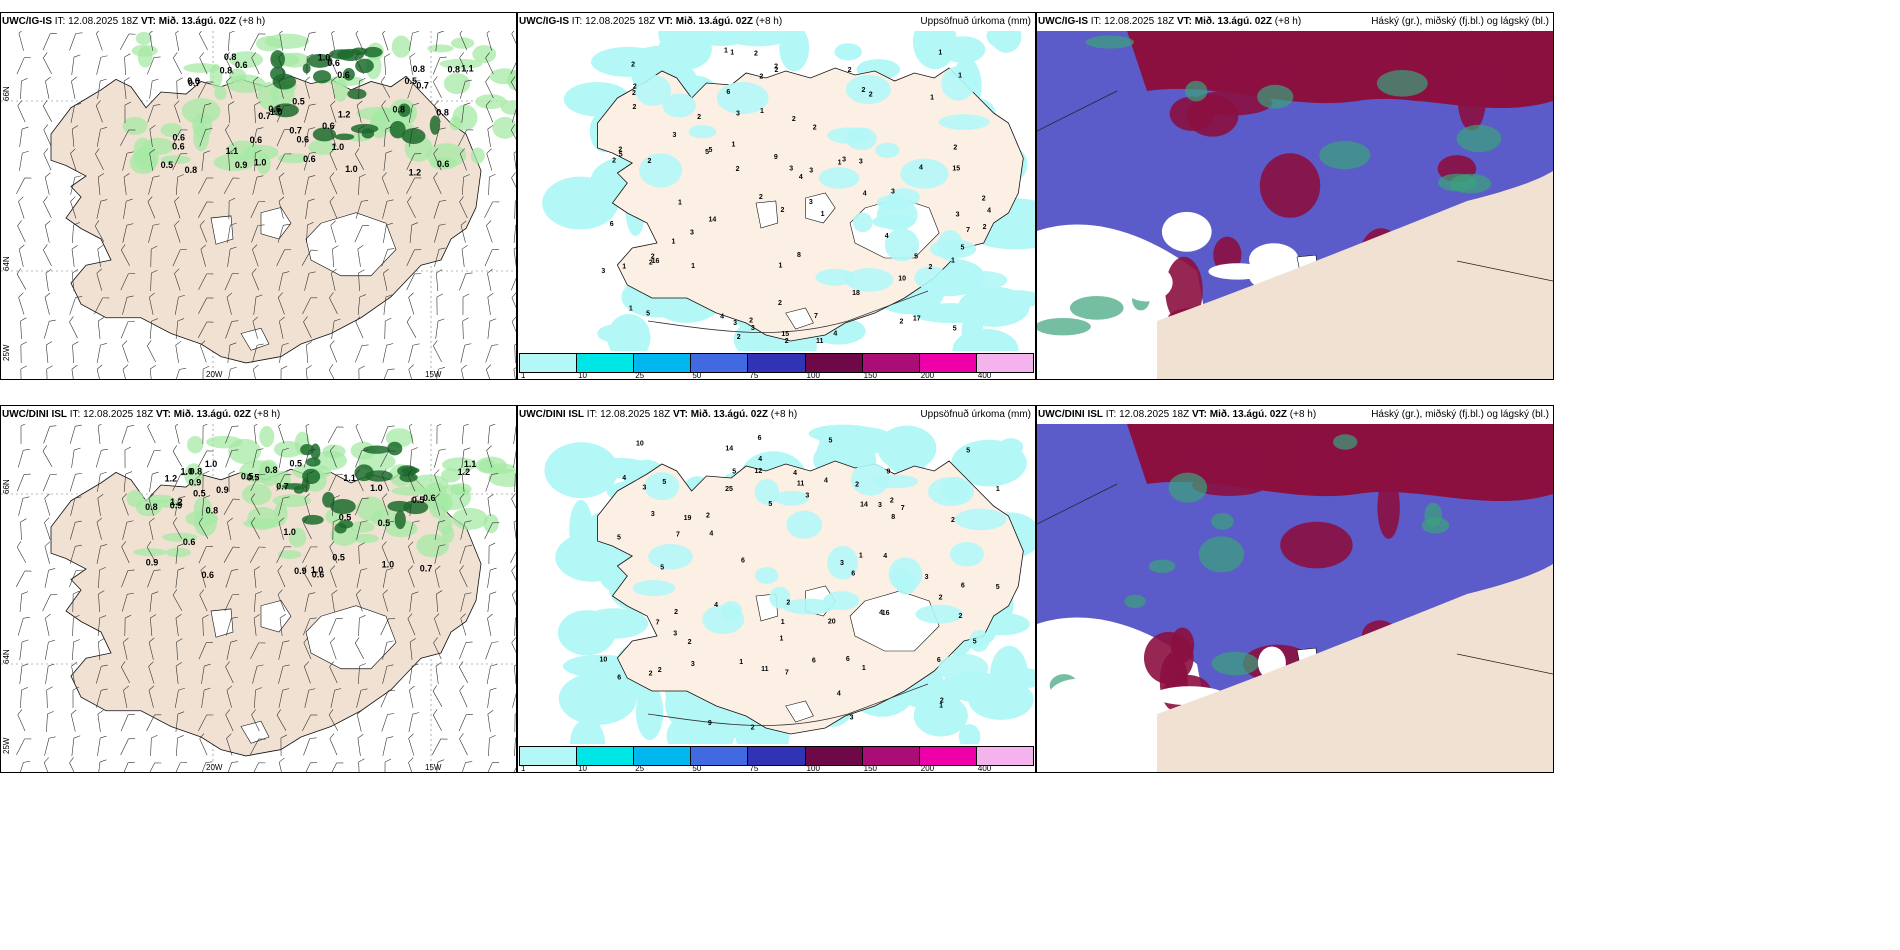 This screenshot has height=950, width=1900. I want to click on colorbar-swatch: 10, so click(605, 366).